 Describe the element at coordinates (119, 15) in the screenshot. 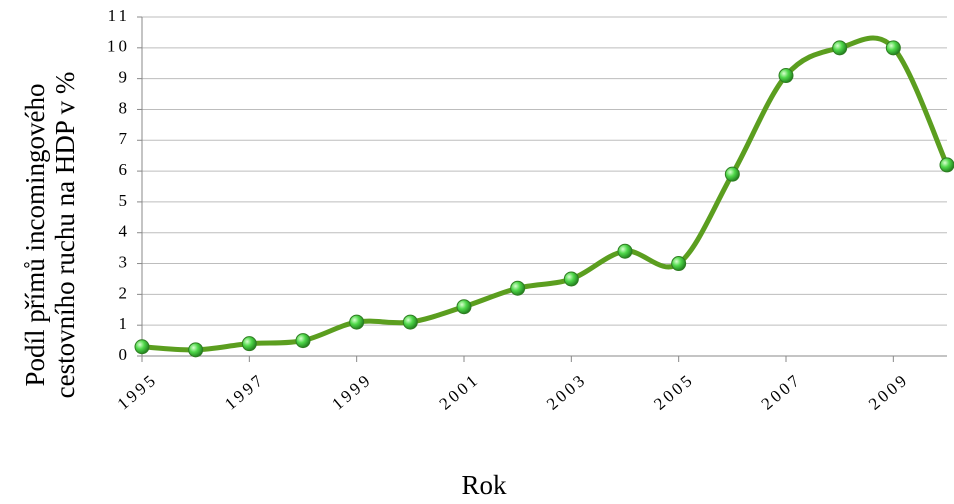

I see `y-tick-label: 11` at that location.